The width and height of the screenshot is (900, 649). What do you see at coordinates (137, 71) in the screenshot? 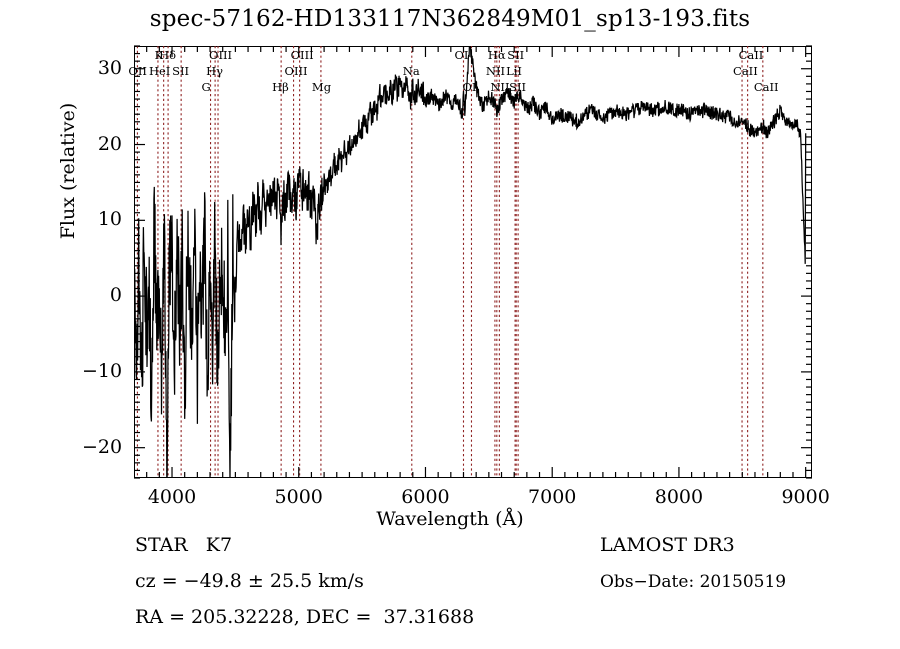
I see `line-label-oii: OII` at bounding box center [137, 71].